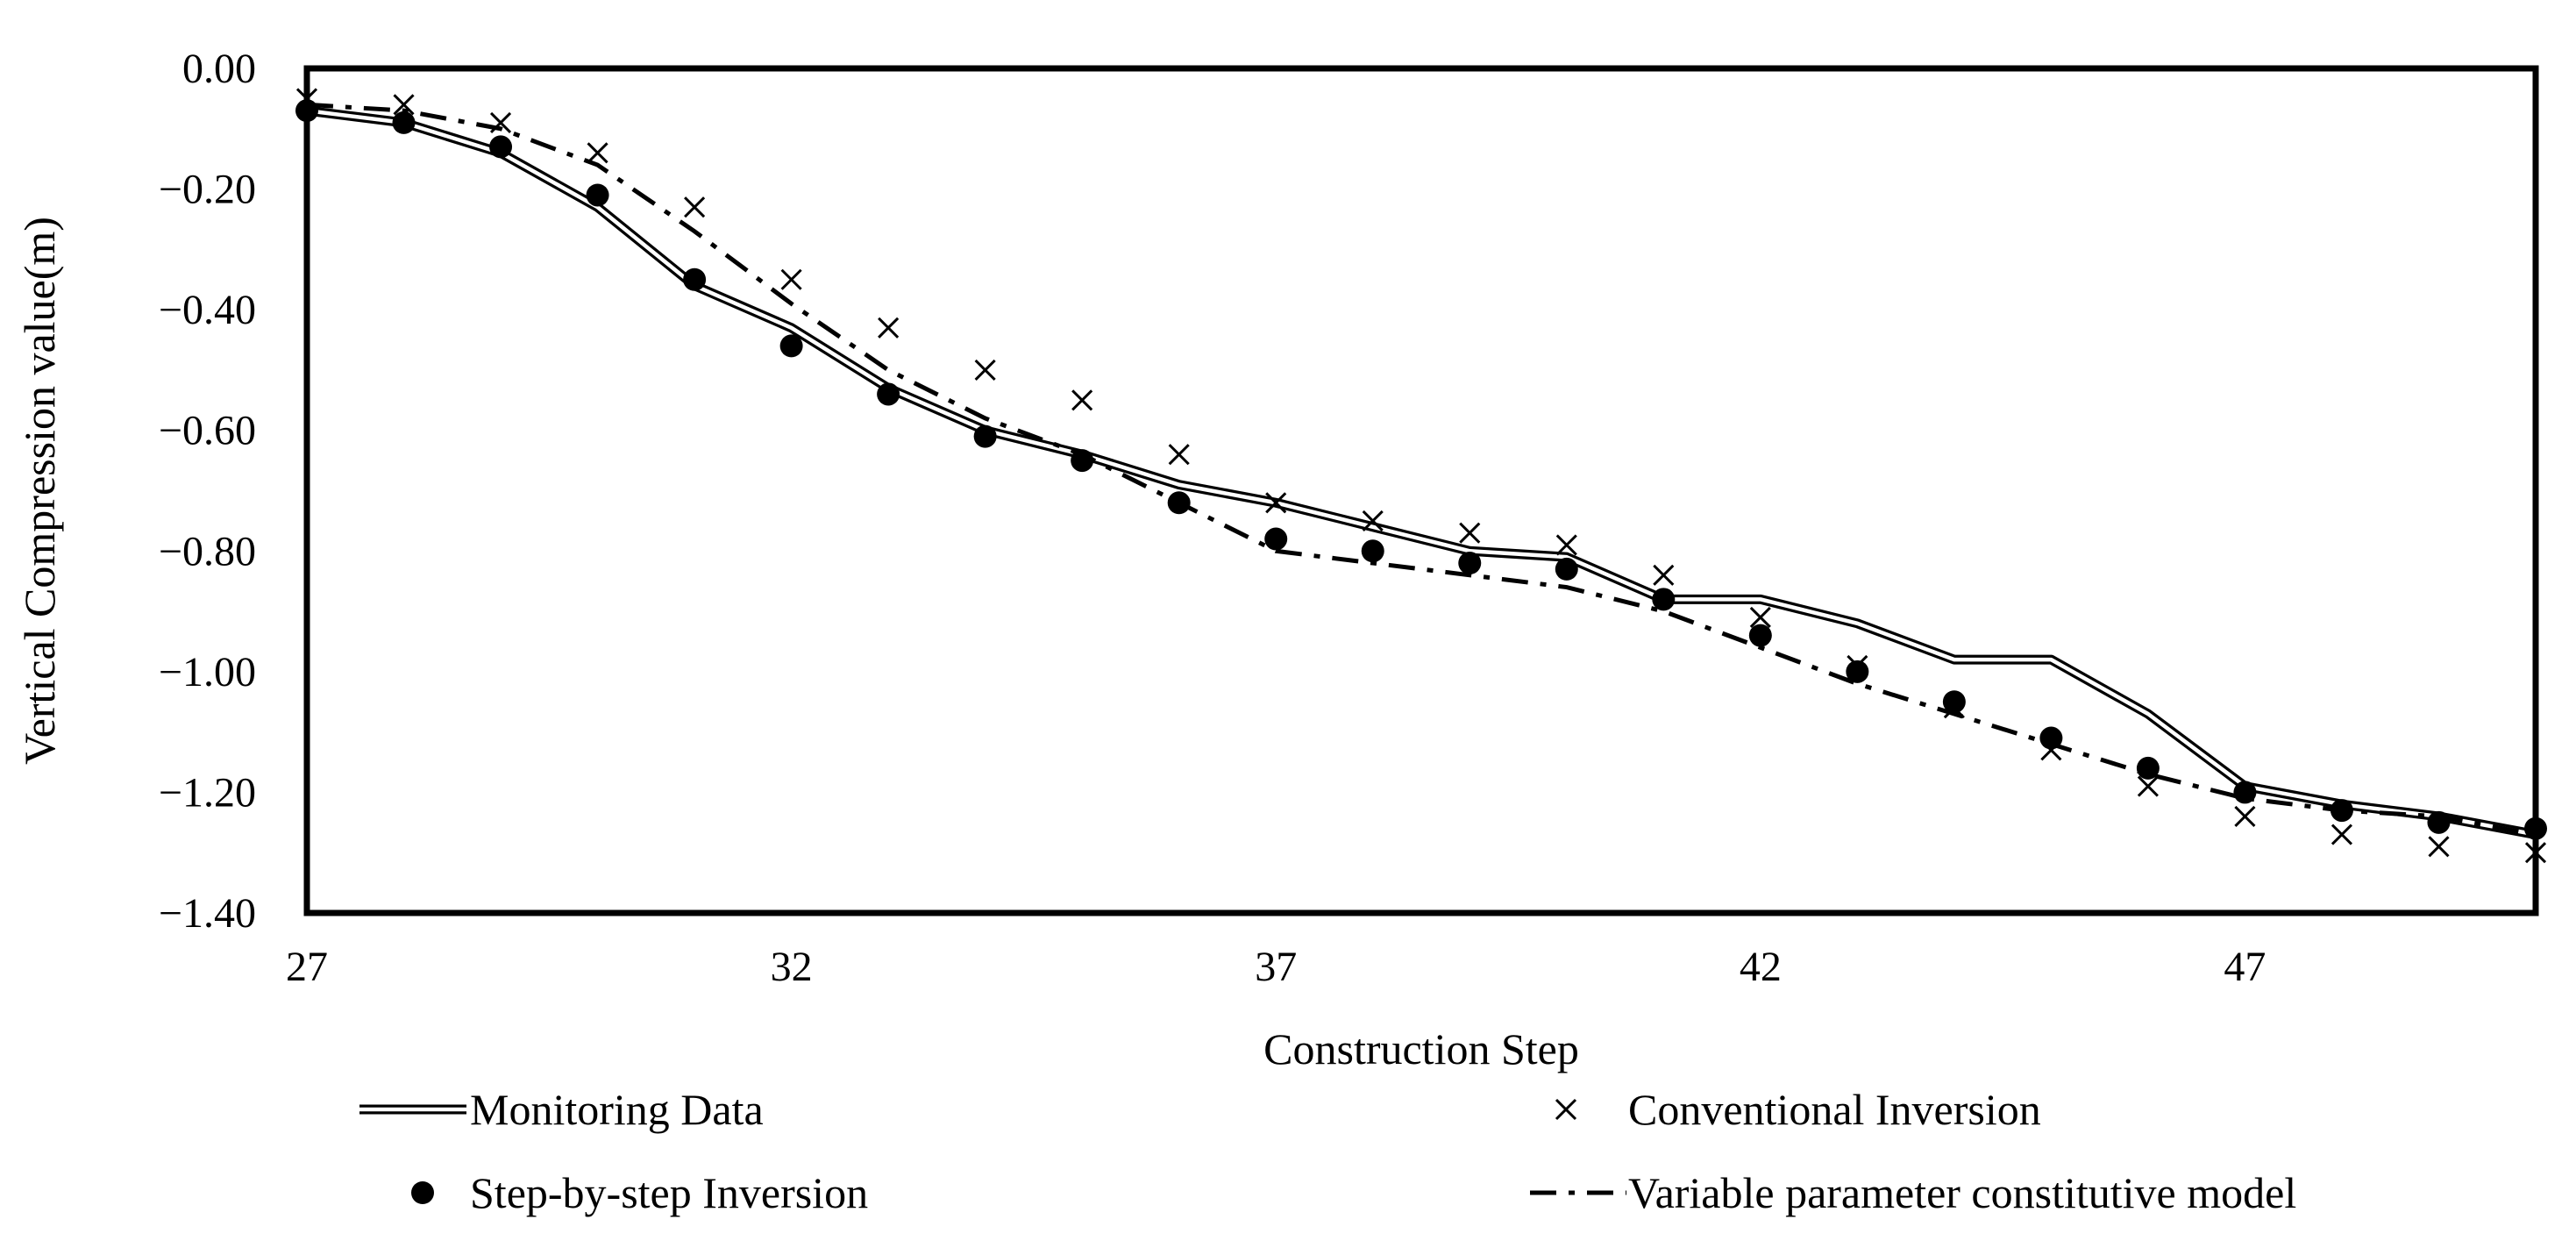  I want to click on legend-item: Variable parameter constitutive model, so click(1913, 1192).